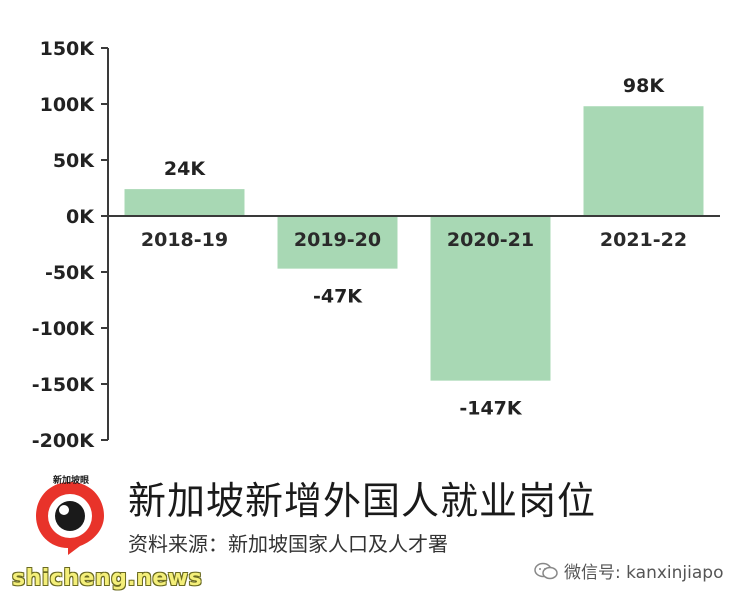 This screenshot has height=599, width=752. What do you see at coordinates (107, 578) in the screenshot?
I see `site-watermark: shicheng.news` at bounding box center [107, 578].